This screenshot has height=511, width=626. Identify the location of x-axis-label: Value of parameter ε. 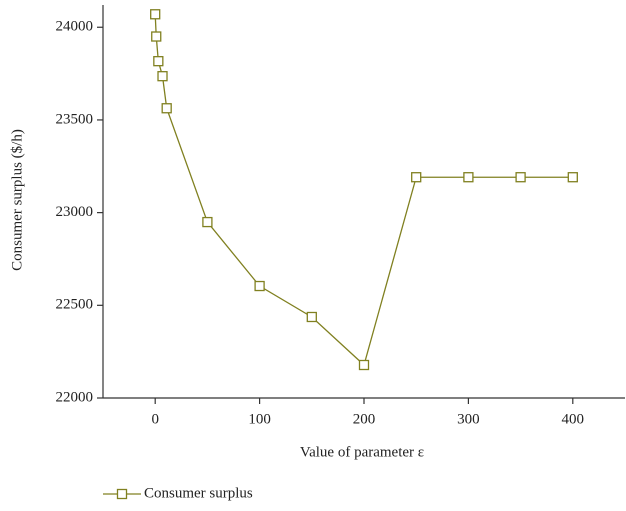
(362, 452).